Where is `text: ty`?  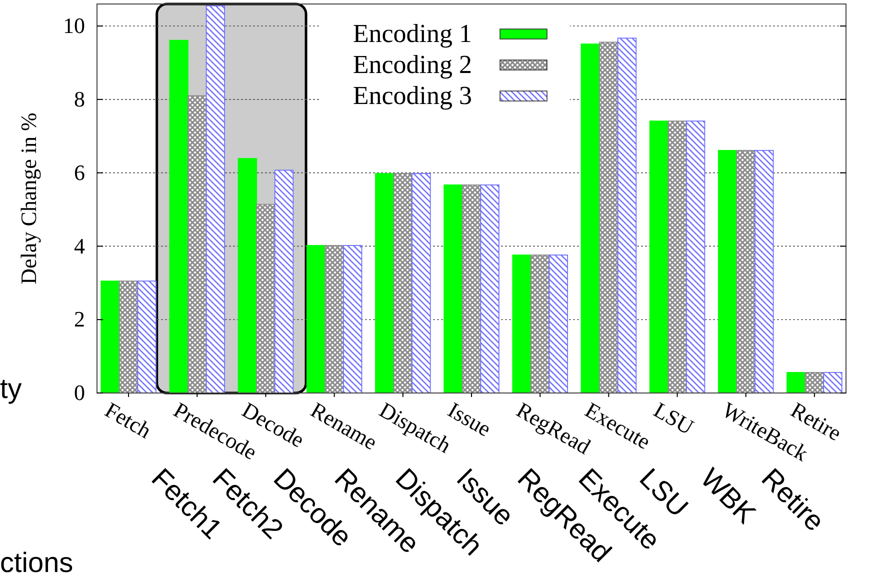
text: ty is located at coordinates (11, 388).